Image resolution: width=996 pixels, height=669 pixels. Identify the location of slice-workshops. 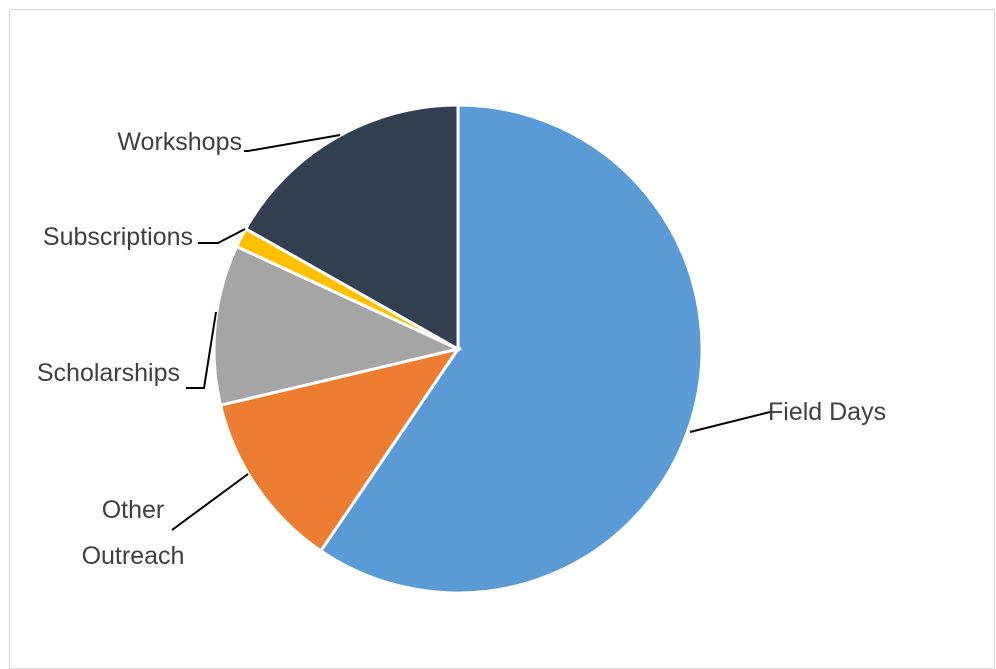
(351, 227).